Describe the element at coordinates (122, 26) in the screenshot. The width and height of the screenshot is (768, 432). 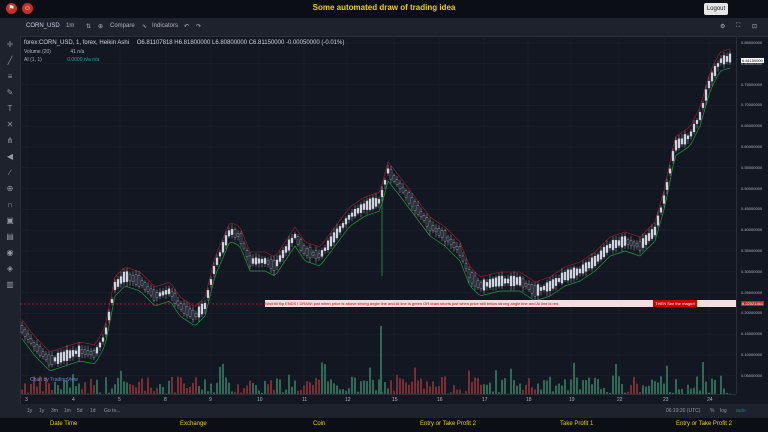
I see `compare-button: Compare` at that location.